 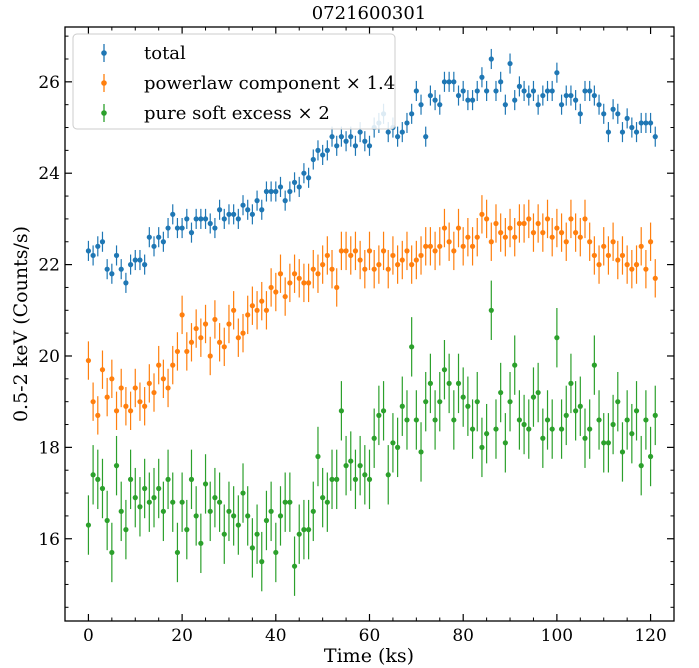 What do you see at coordinates (165, 53) in the screenshot?
I see `legend-label-0: total` at bounding box center [165, 53].